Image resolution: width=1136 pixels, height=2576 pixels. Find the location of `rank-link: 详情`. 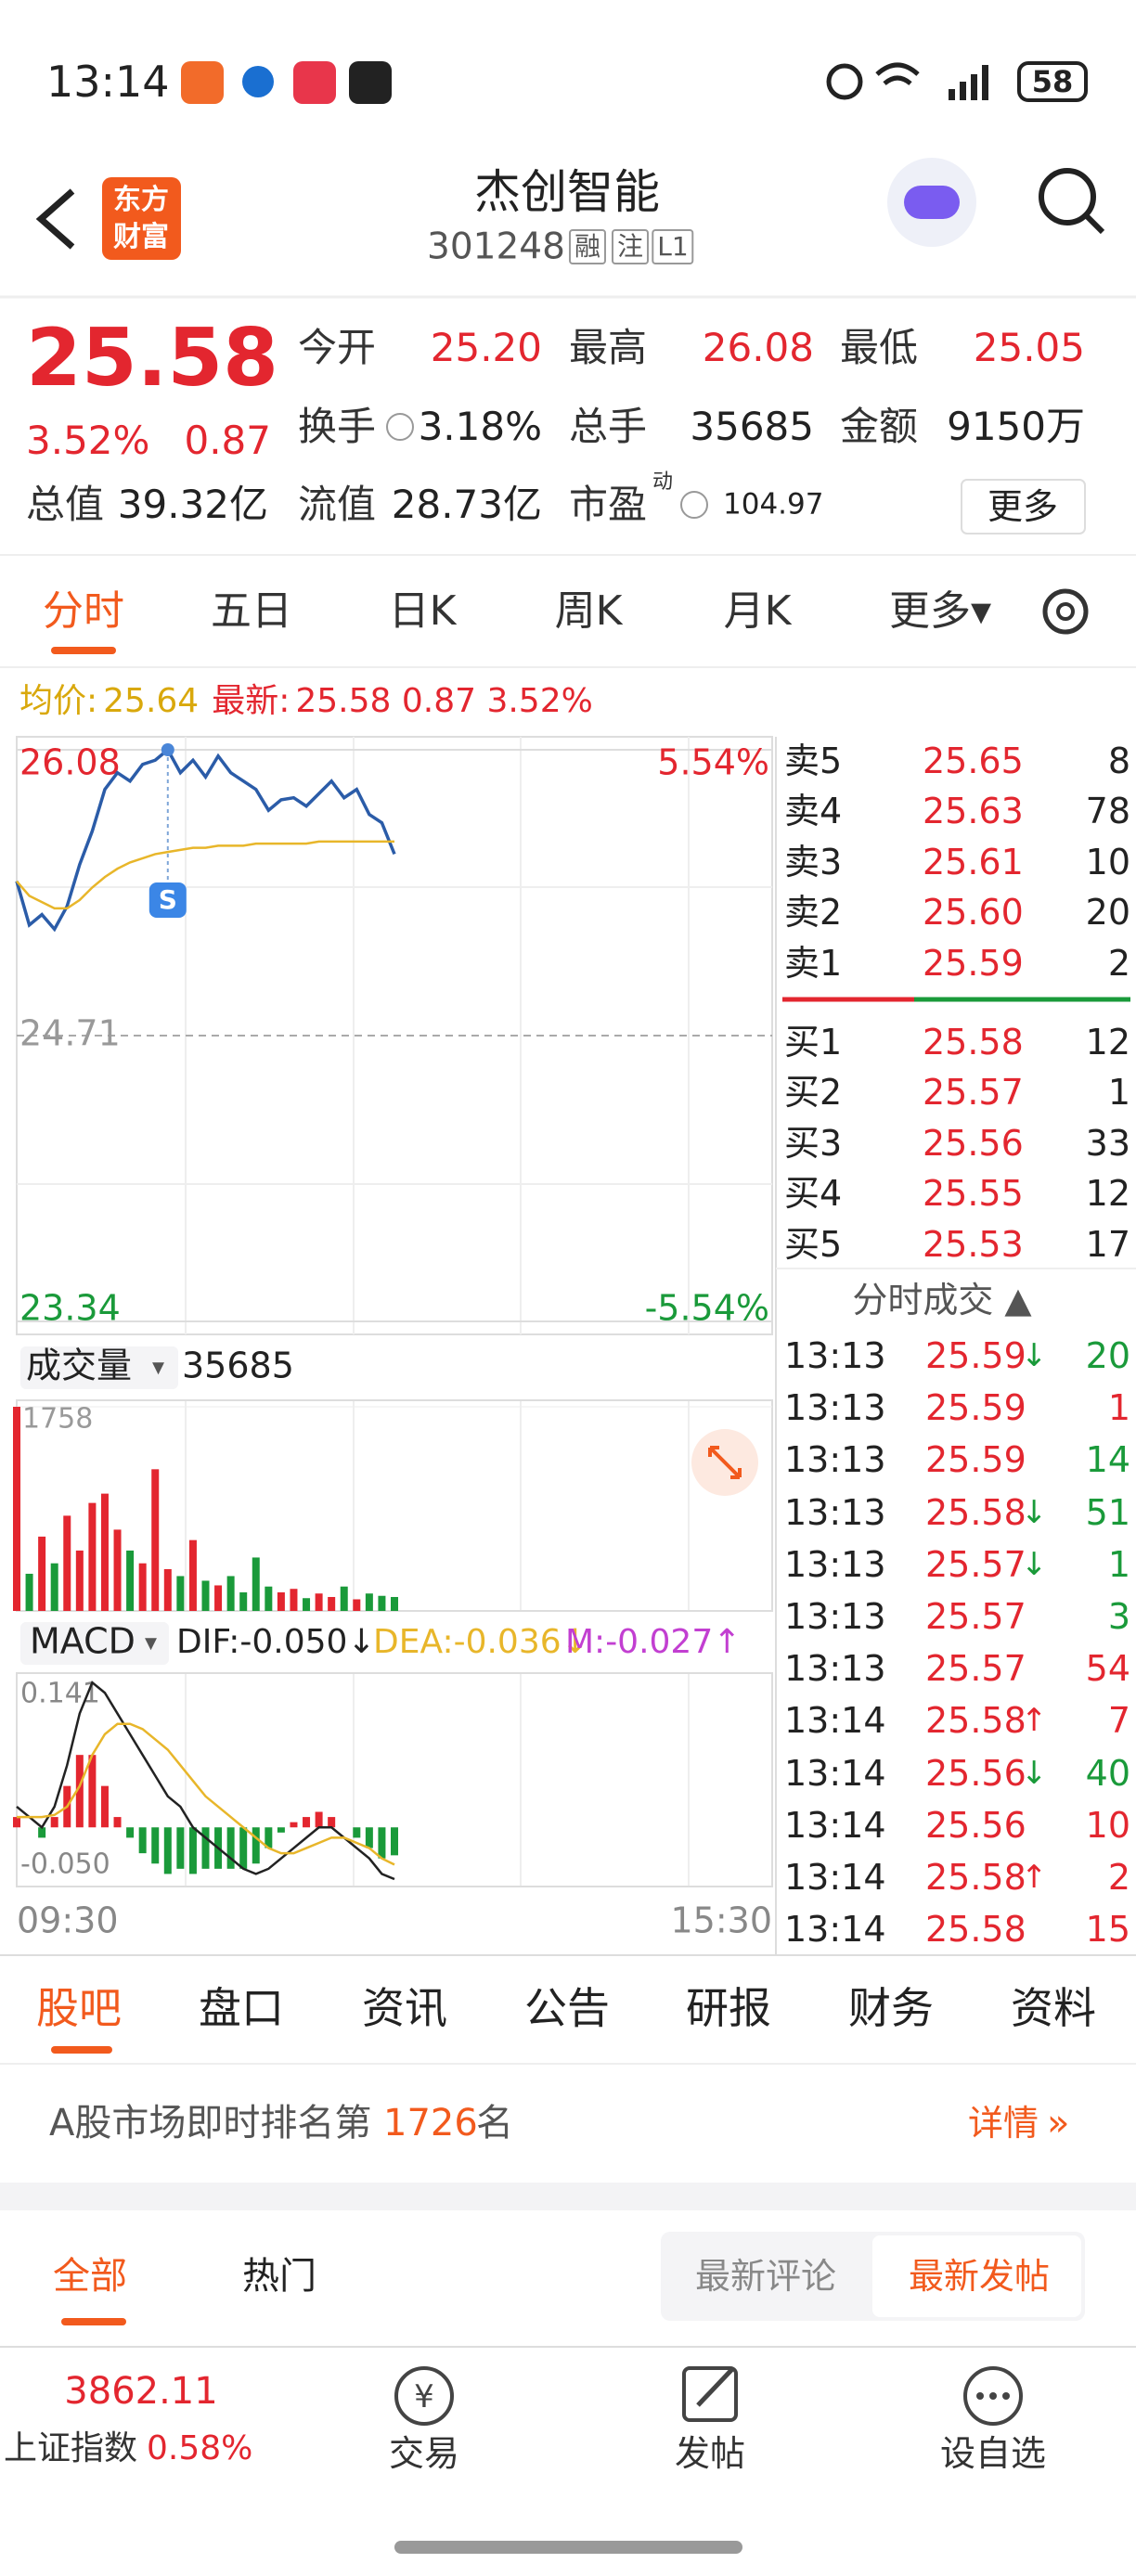

rank-link: 详情 is located at coordinates (1003, 2124).